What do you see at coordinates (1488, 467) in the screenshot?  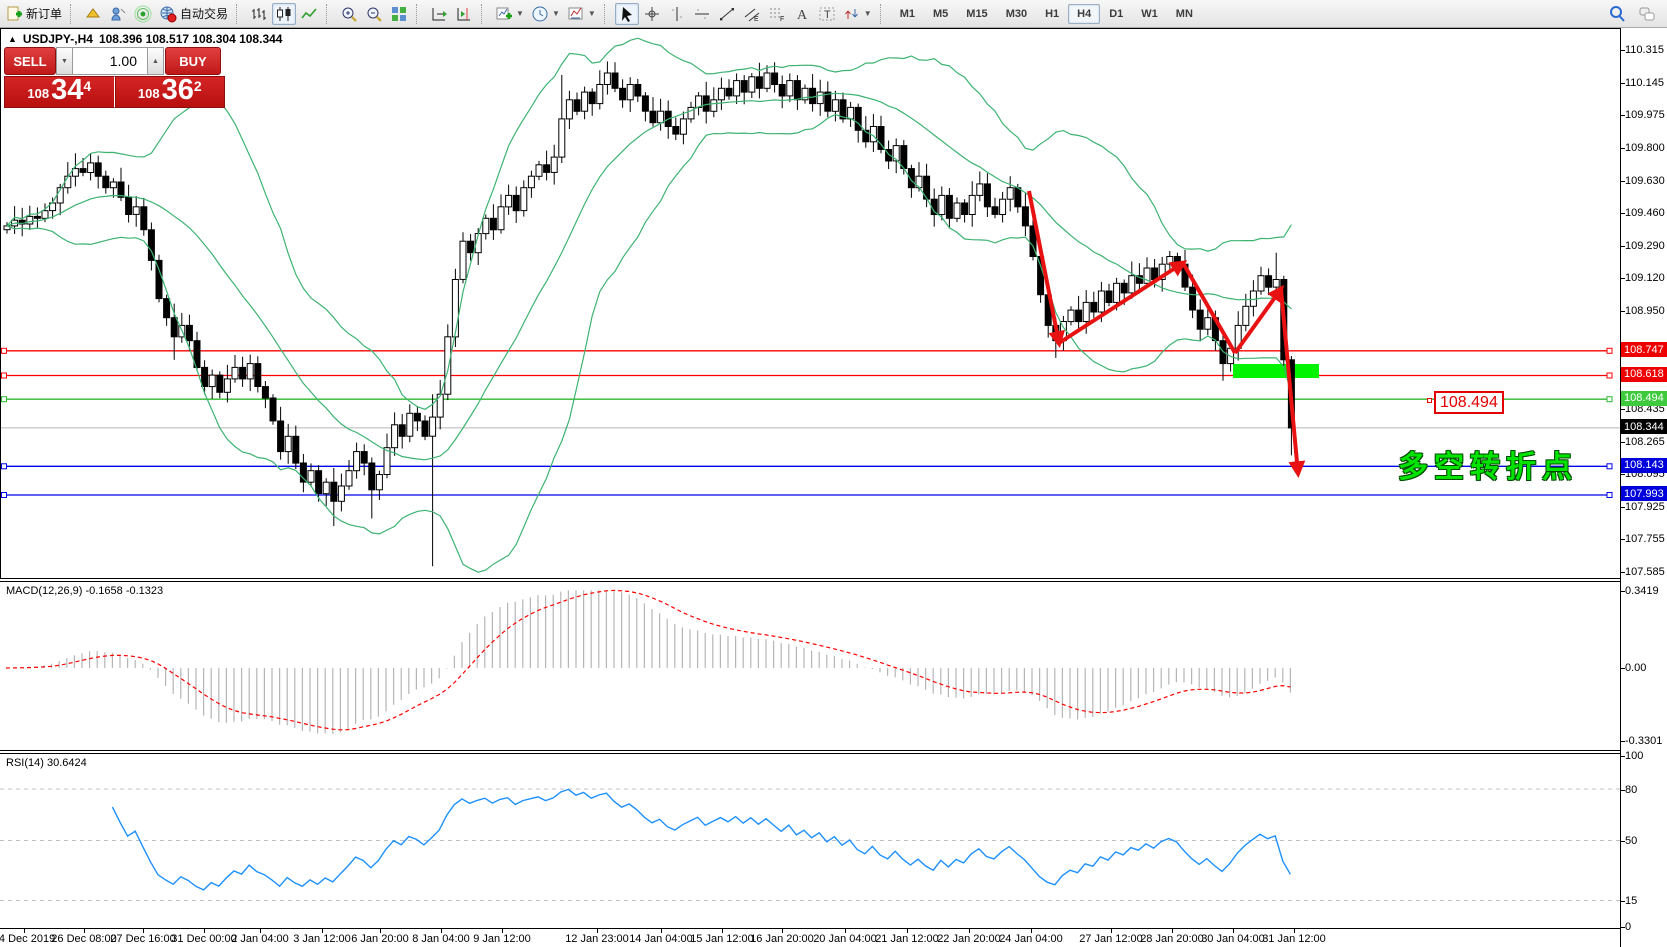 I see `chinese-annotation: 多空转折点` at bounding box center [1488, 467].